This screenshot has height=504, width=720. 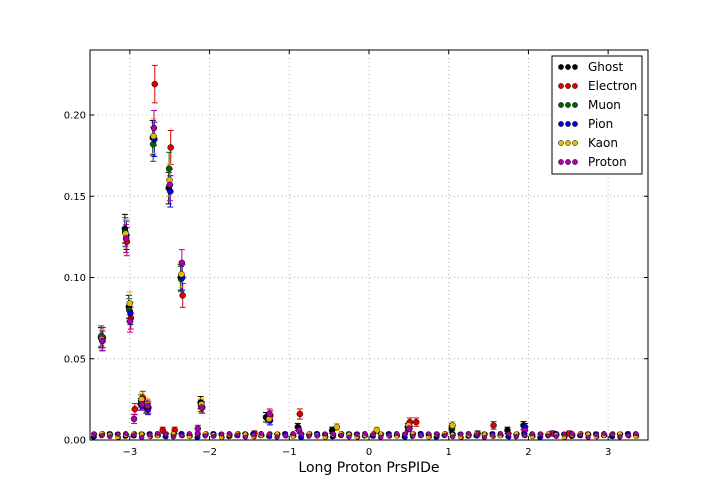 What do you see at coordinates (449, 452) in the screenshot?
I see `x-tick-label: 1` at bounding box center [449, 452].